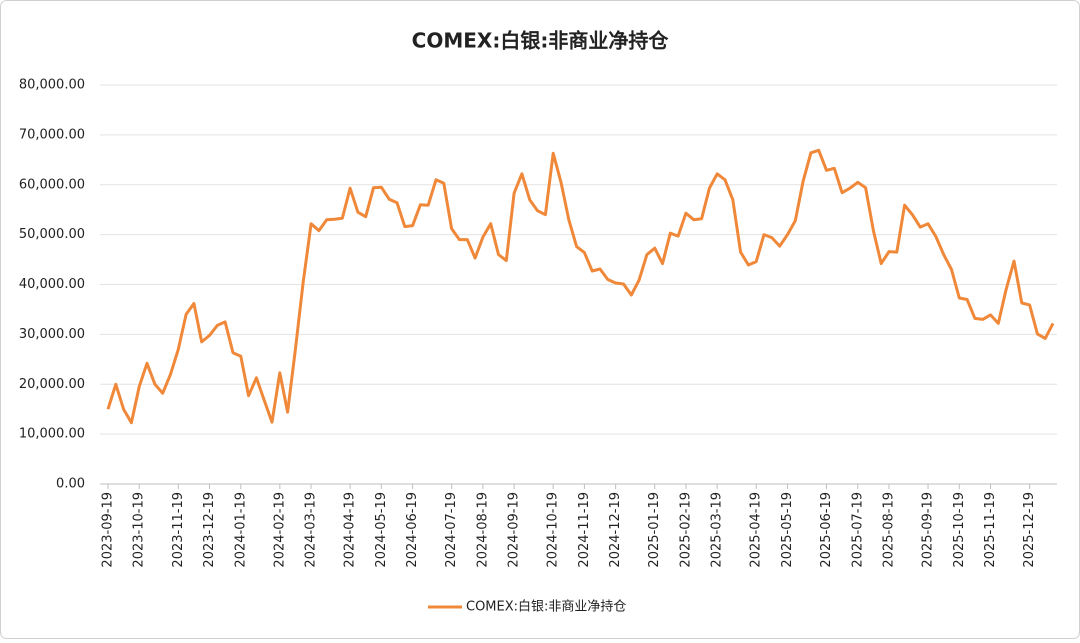 The width and height of the screenshot is (1080, 643). Describe the element at coordinates (52, 184) in the screenshot. I see `y-tick-label: 60,000.00` at that location.